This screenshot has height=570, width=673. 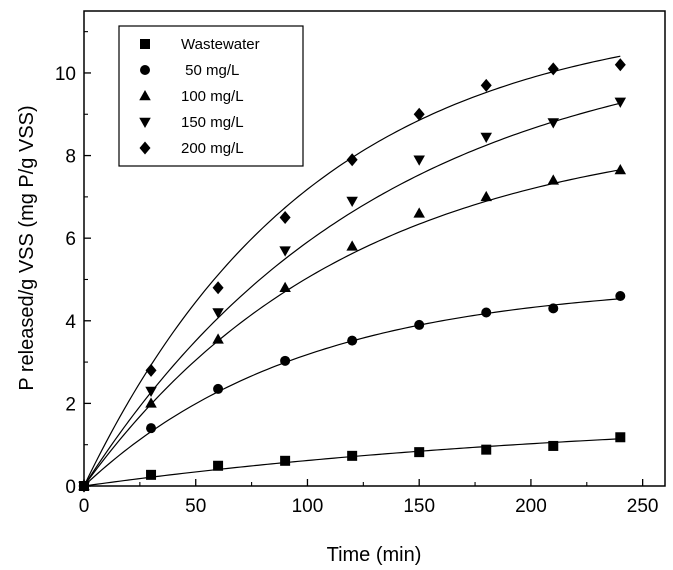 What do you see at coordinates (195, 506) in the screenshot?
I see `x-tick-label-1: 50` at bounding box center [195, 506].